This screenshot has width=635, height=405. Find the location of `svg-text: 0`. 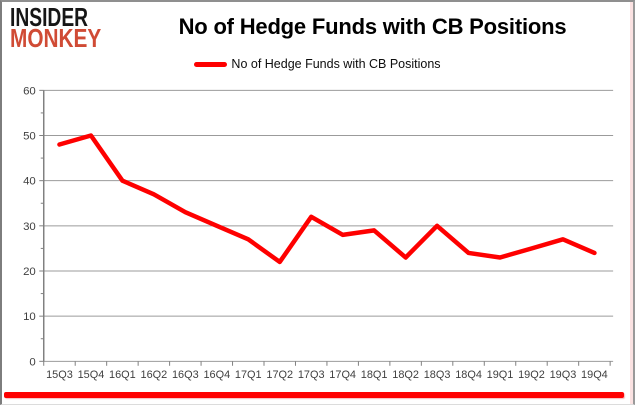

svg-text: 0 is located at coordinates (32, 362).